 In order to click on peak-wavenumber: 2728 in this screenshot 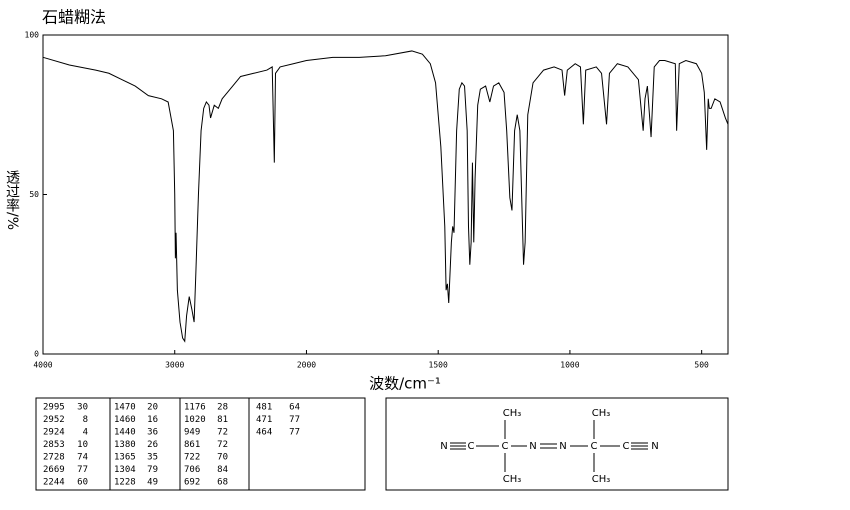, I will do `click(54, 458)`.